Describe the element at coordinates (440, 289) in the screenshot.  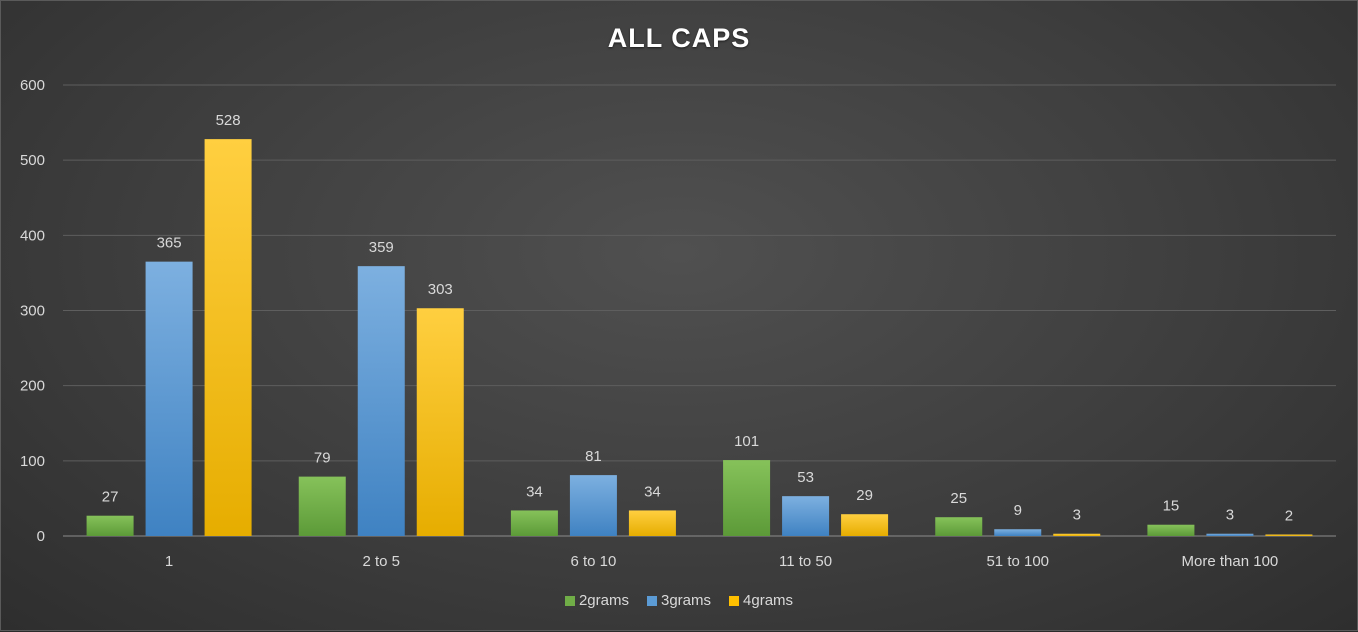
I see `data-label: 303` at that location.